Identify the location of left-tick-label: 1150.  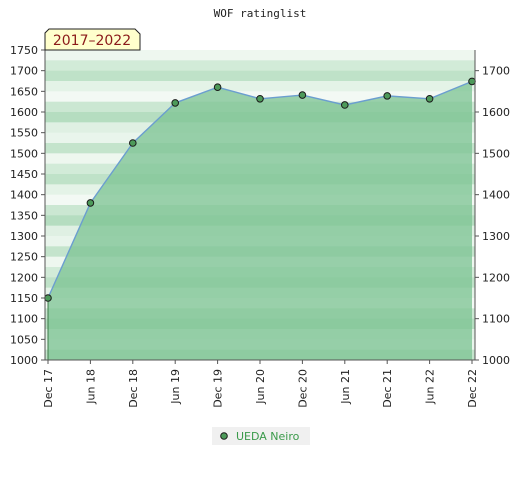
(24, 298).